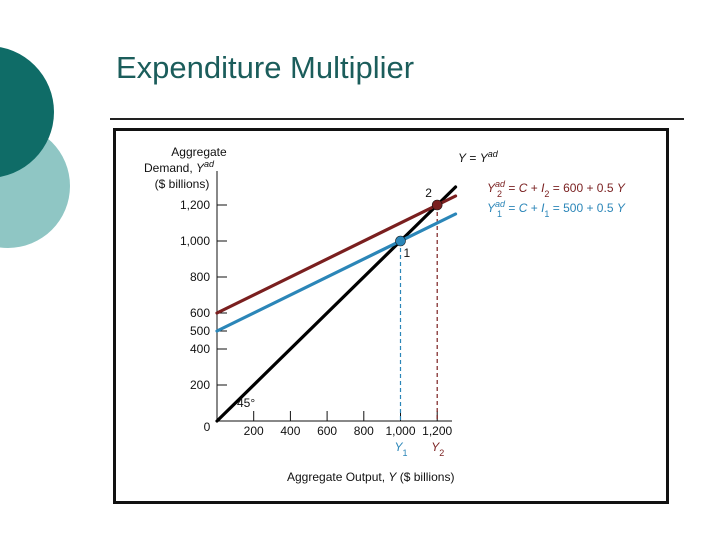 The width and height of the screenshot is (720, 540). Describe the element at coordinates (428, 193) in the screenshot. I see `equilibrium-label-2: 2` at that location.